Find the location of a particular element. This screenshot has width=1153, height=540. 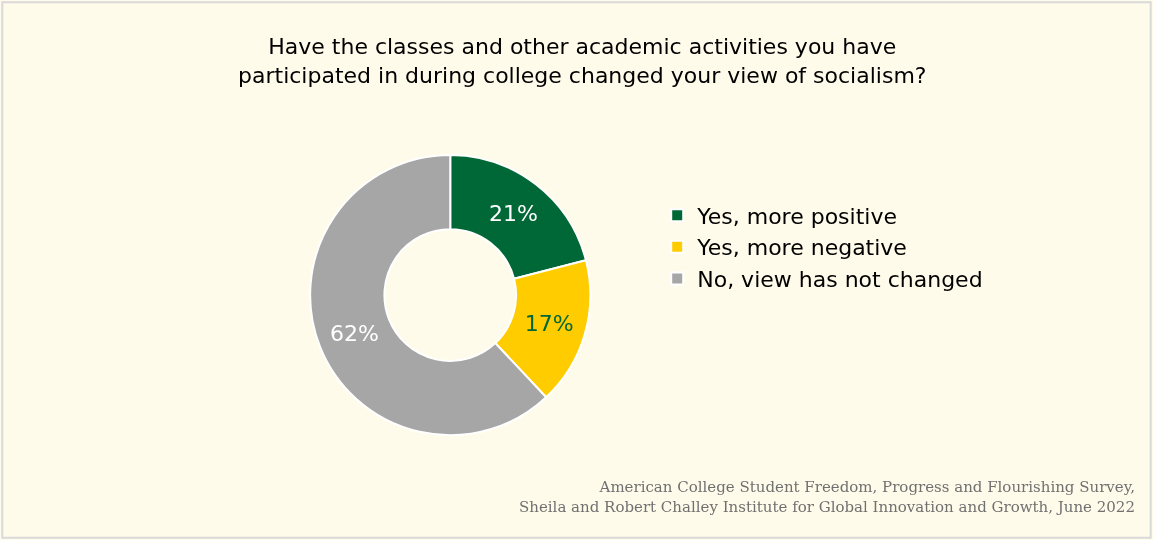

text: American College Student Freedom, Progress and Flourishing Survey, Sheila and Robert Challey Institute for Global Innovation and Growth, June 2022 is located at coordinates (827, 497).